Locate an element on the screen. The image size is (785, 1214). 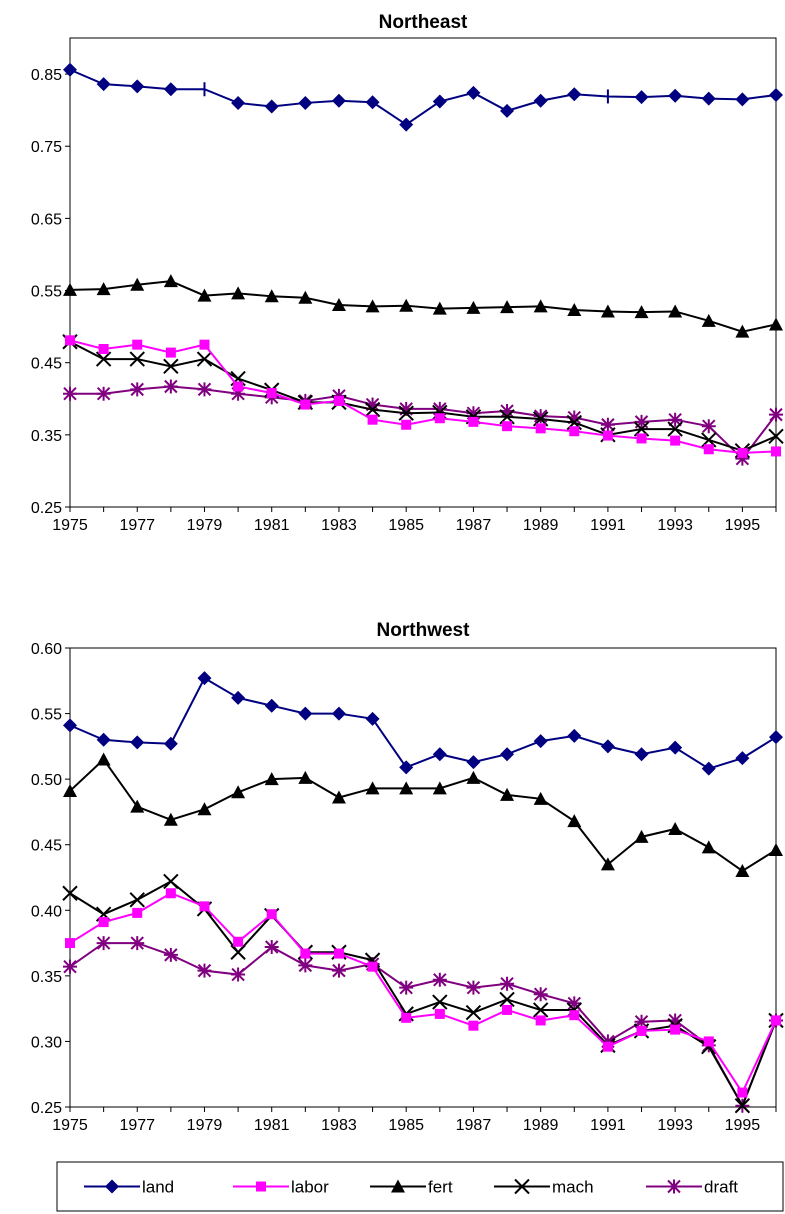
x-tick-label: 1983 is located at coordinates (339, 1125).